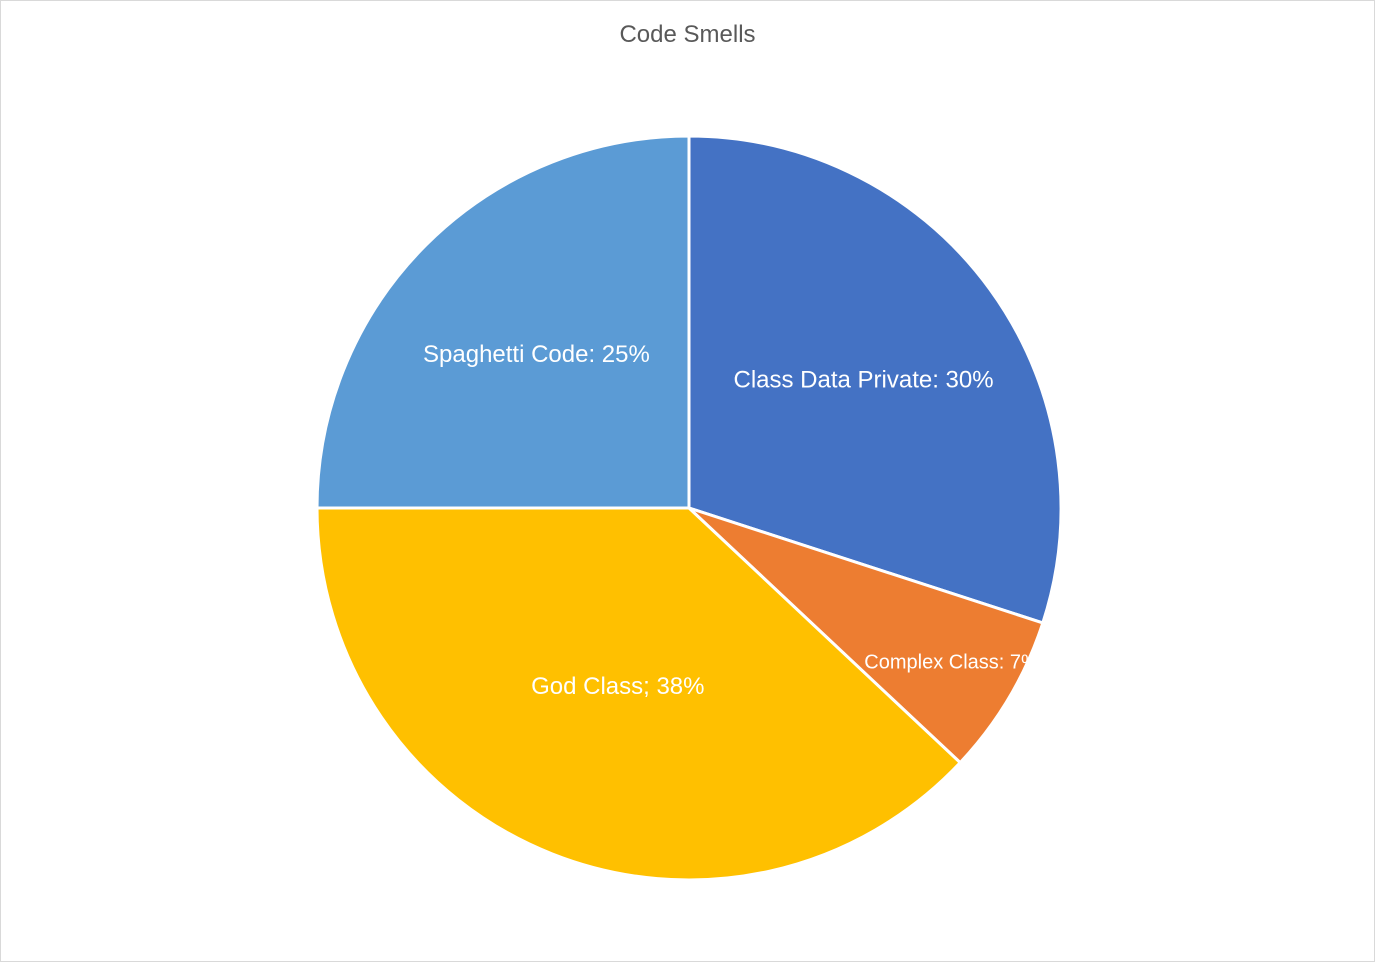 The height and width of the screenshot is (962, 1375). What do you see at coordinates (866, 635) in the screenshot?
I see `pie-slice-complex-class` at bounding box center [866, 635].